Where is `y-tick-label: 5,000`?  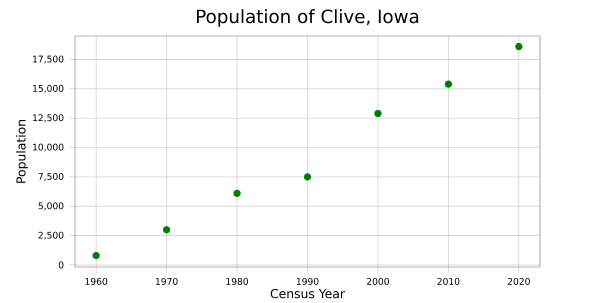
y-tick-label: 5,000 is located at coordinates (51, 206).